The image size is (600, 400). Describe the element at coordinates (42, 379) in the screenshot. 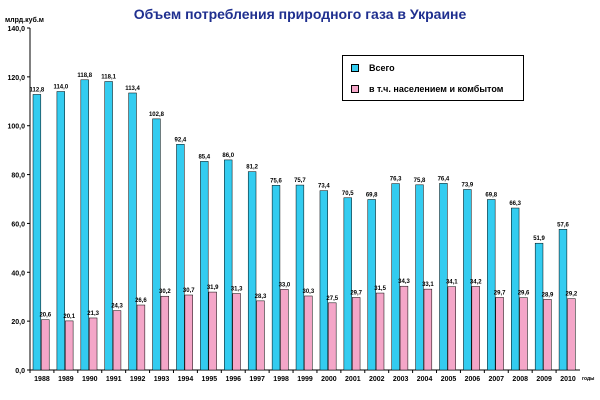

I see `x-tick-label: 1988` at that location.